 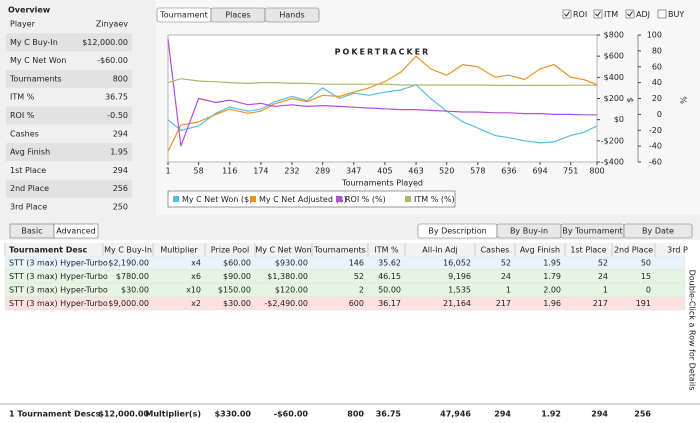 I want to click on y-tick-label: $200, so click(x=614, y=98).